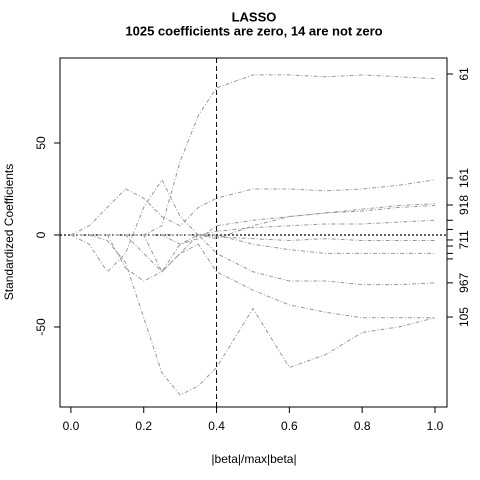 The height and width of the screenshot is (480, 480). I want to click on y2-tick-label: 161, so click(464, 178).